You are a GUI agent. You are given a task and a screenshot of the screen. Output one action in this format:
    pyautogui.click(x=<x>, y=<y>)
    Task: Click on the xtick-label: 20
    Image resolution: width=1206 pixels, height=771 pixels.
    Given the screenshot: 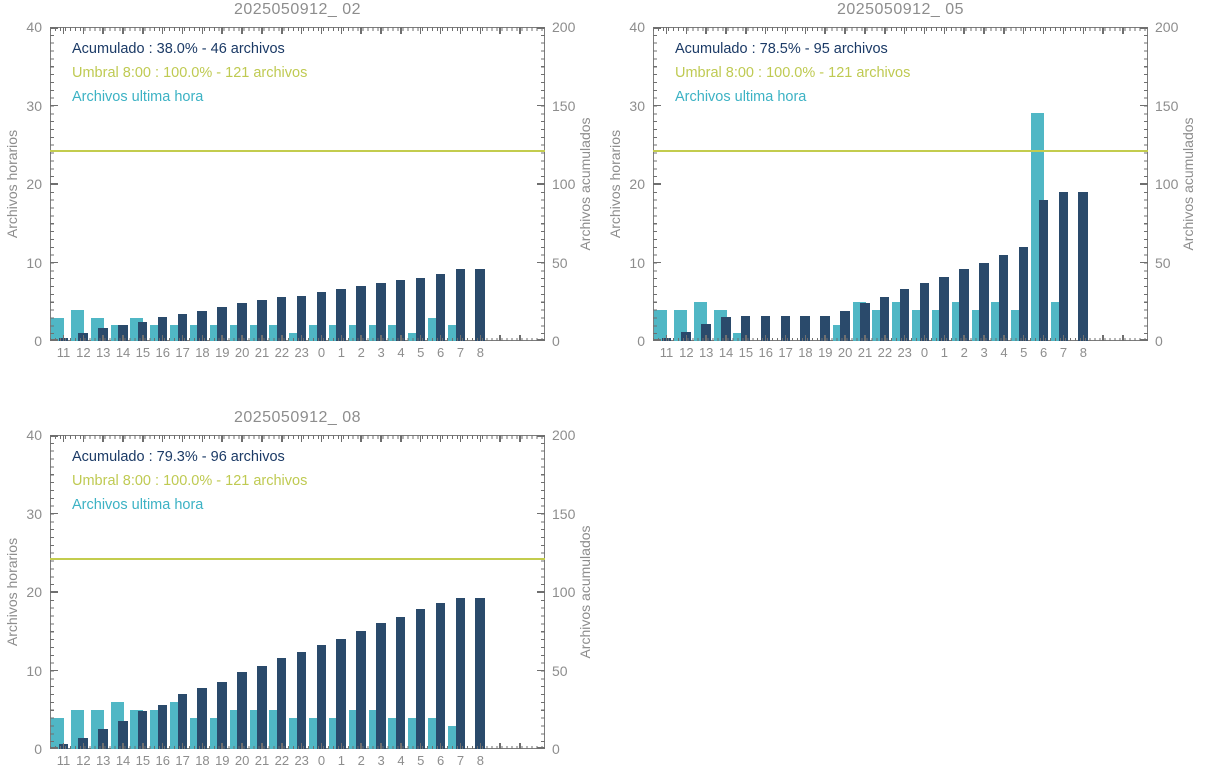 What is the action you would take?
    pyautogui.click(x=845, y=352)
    